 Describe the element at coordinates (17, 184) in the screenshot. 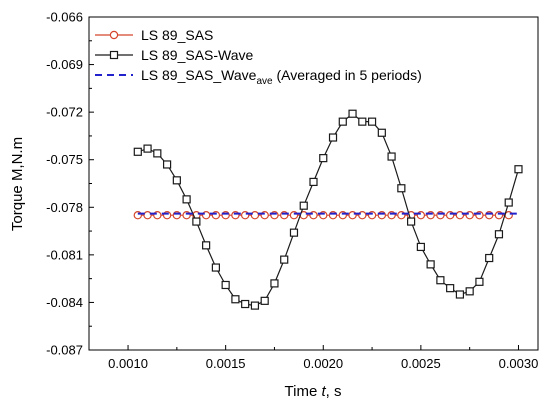

I see `y-axis-label: Torque M,N.m` at that location.